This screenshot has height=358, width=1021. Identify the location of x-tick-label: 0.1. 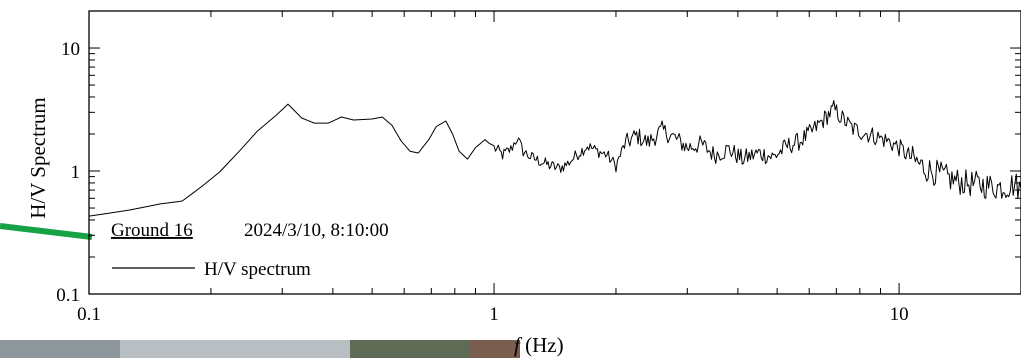
(89, 314).